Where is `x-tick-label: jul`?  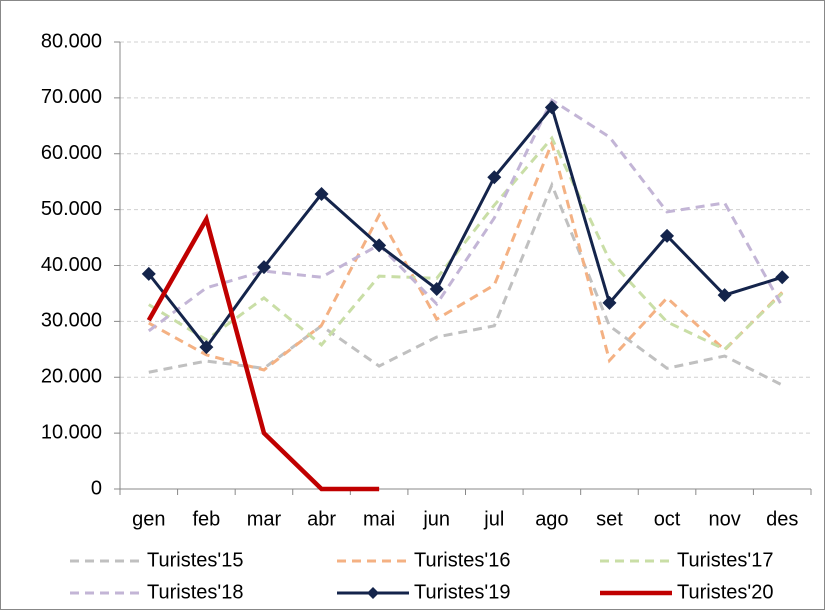 x-tick-label: jul is located at coordinates (493, 519).